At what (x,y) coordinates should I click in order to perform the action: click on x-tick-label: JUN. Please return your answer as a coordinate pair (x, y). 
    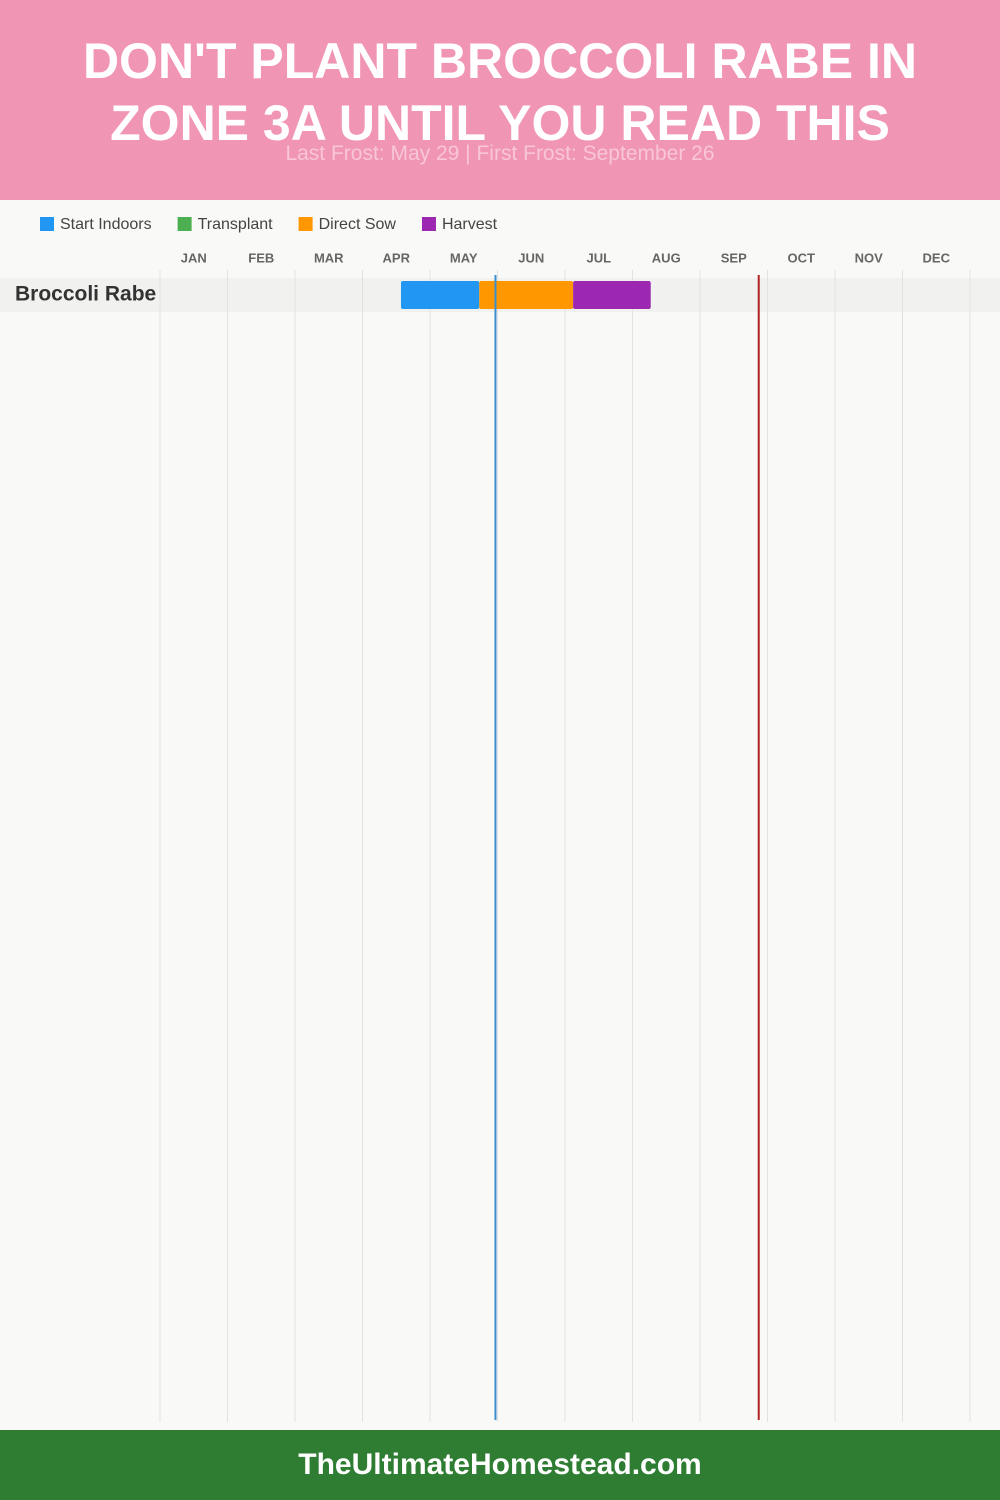
    Looking at the image, I should click on (531, 257).